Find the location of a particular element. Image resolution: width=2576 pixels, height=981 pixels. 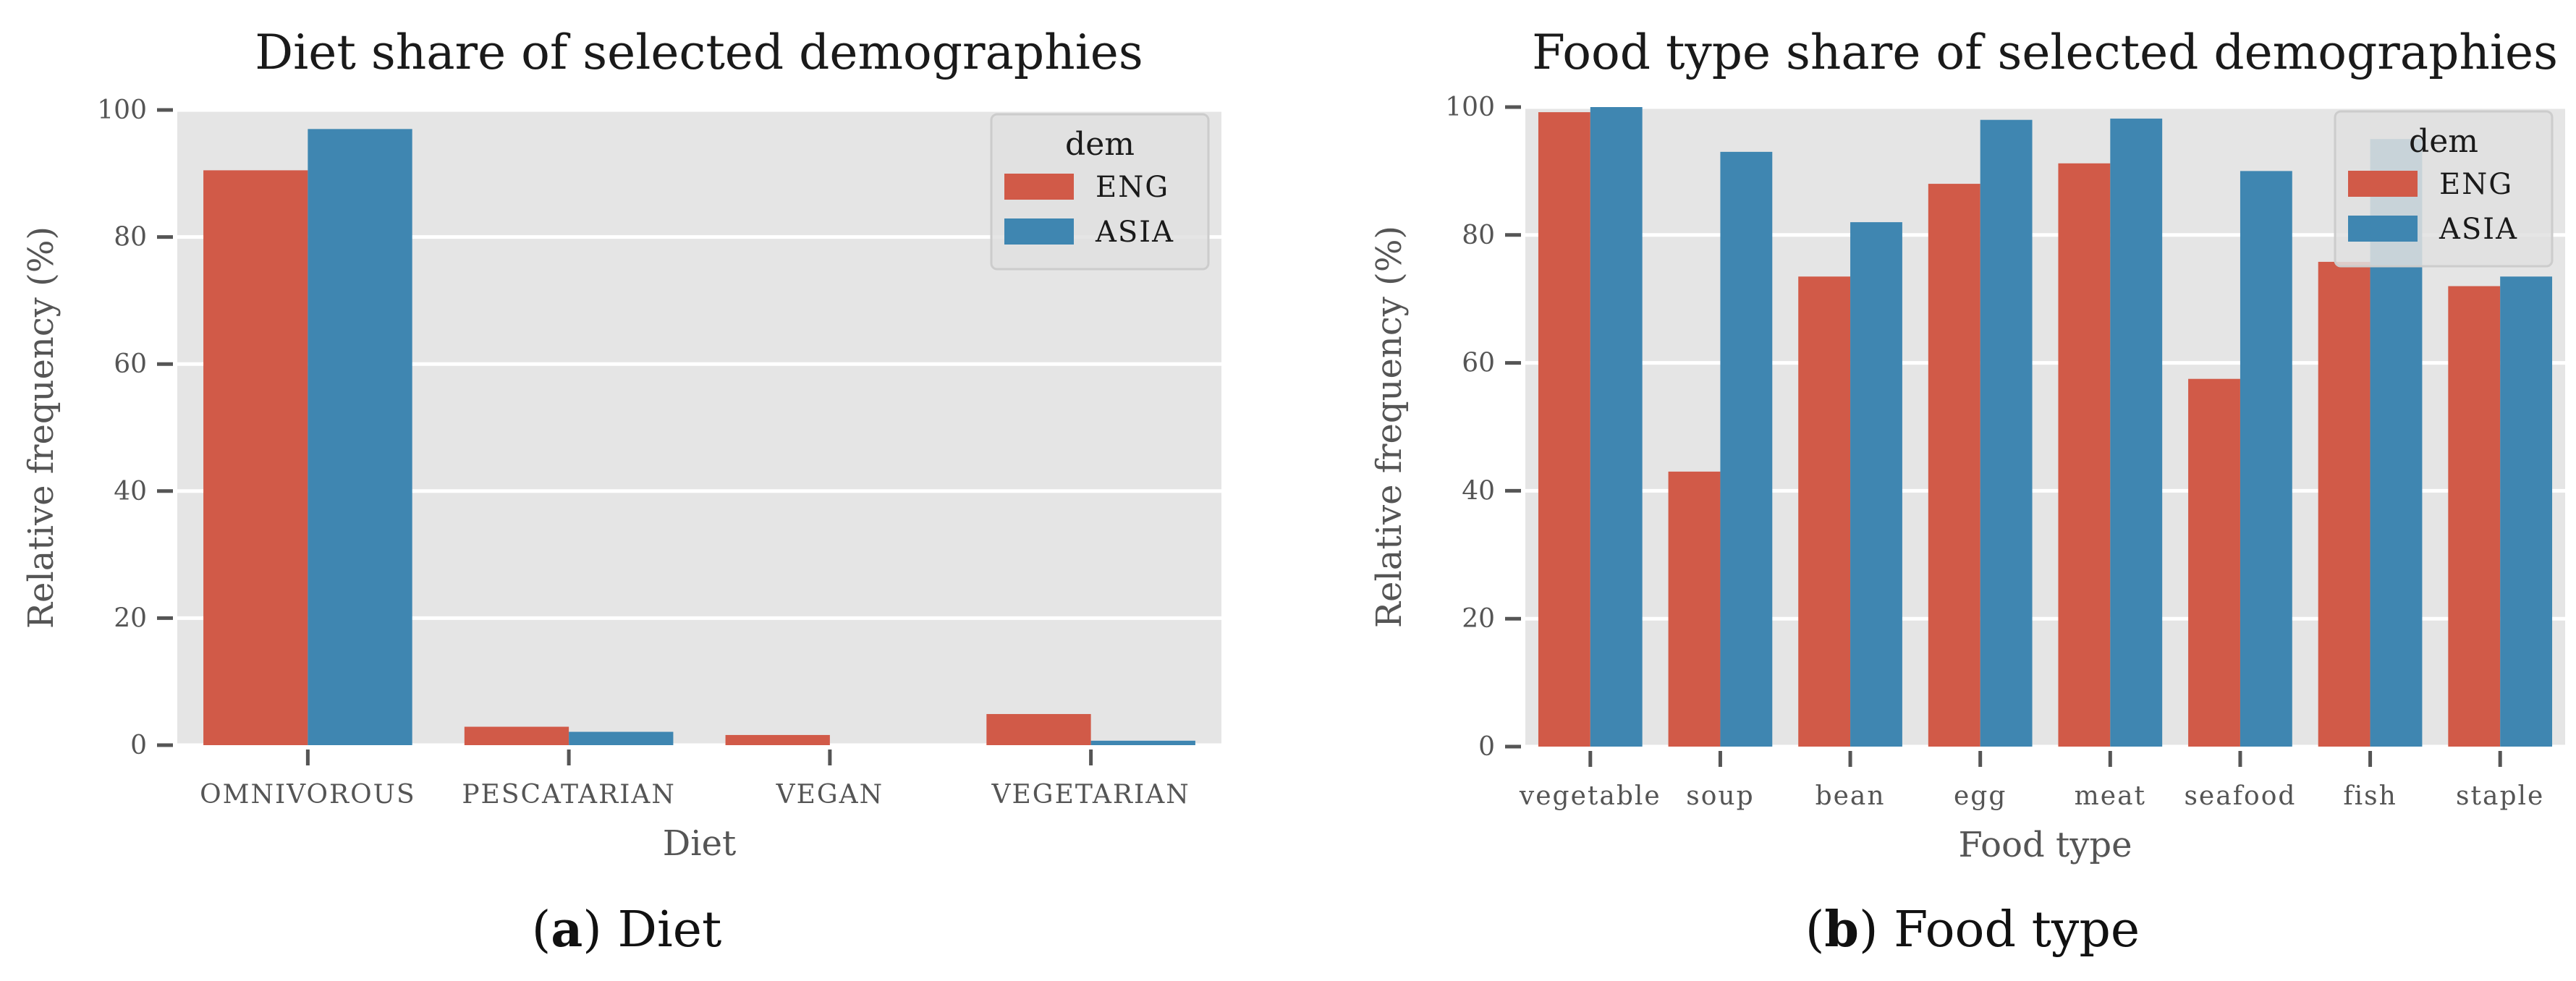

bar-asia-bean is located at coordinates (1876, 484).